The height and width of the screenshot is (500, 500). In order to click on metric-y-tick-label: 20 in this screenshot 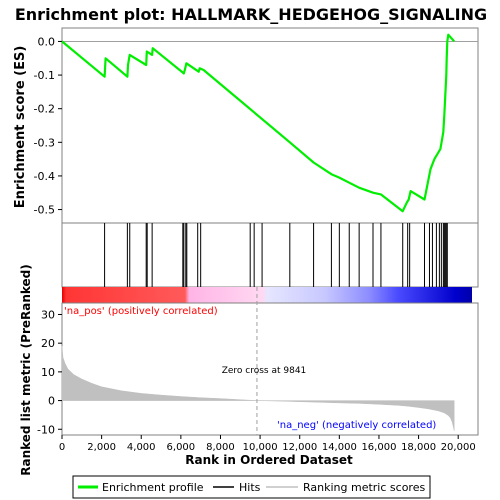, I will do `click(48, 343)`.